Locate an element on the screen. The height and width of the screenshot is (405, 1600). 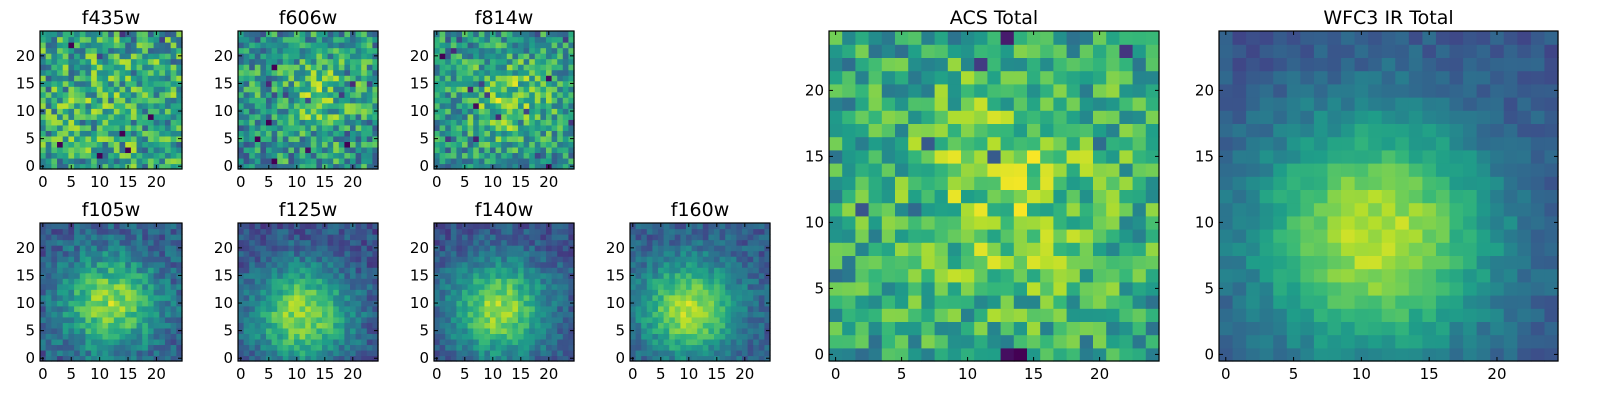
y-tick-label: 10 is located at coordinates (25, 303).